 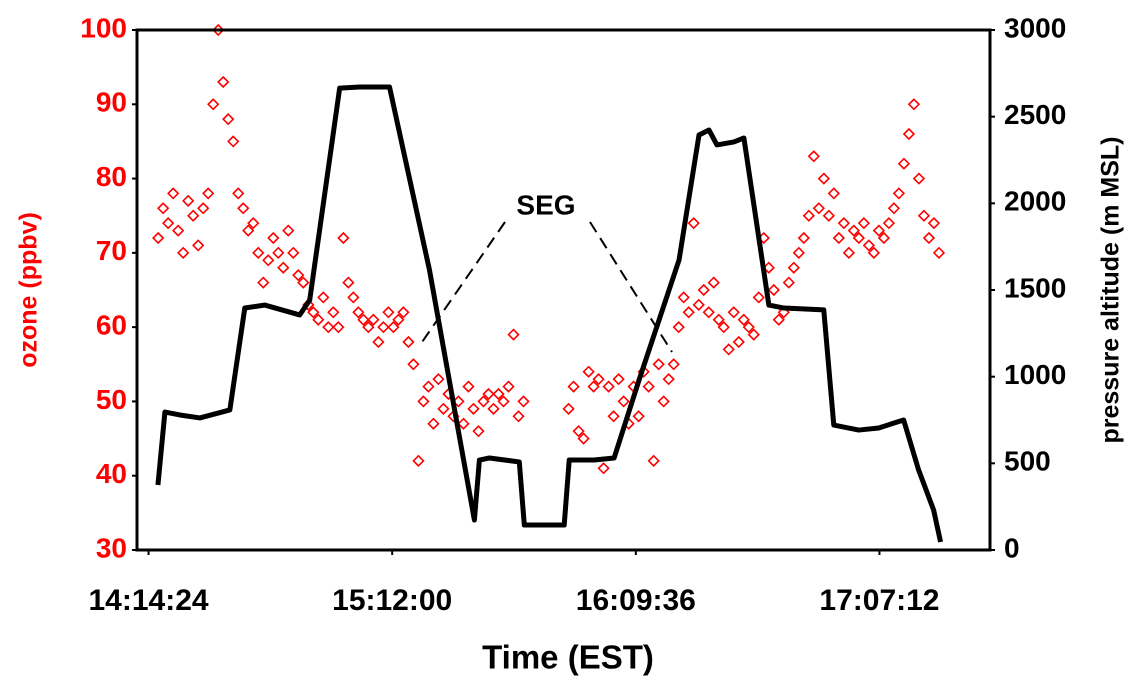 I want to click on y2-tick-label: 1500, so click(x=1035, y=287).